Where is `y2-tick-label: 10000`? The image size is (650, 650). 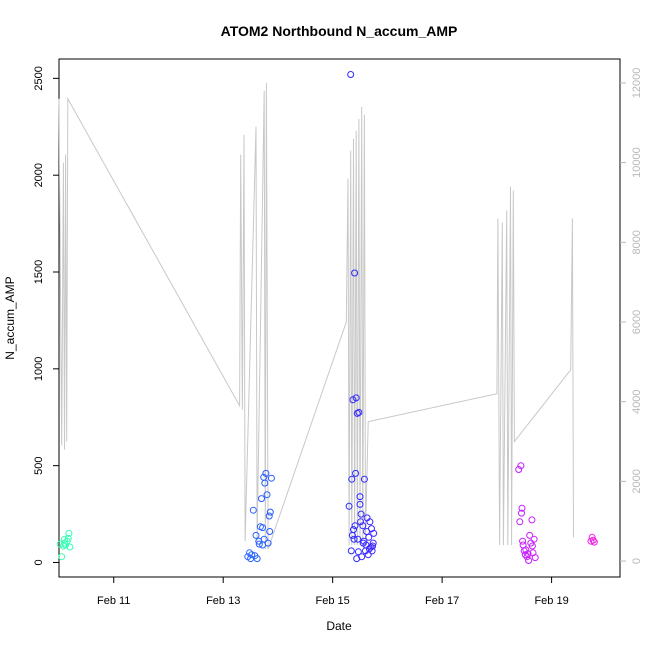
y2-tick-label: 10000 is located at coordinates (637, 162).